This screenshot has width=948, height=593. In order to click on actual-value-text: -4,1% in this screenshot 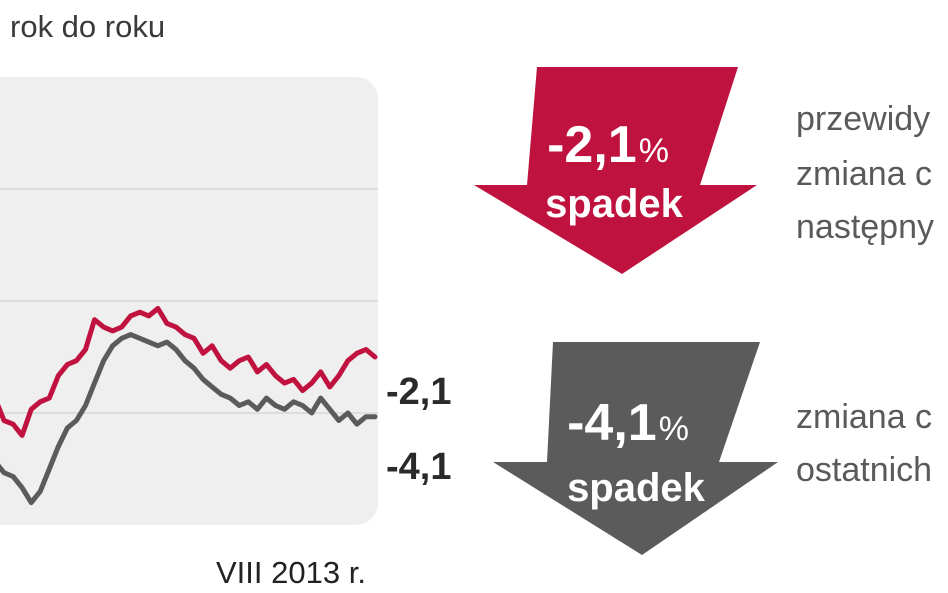, I will do `click(628, 423)`.